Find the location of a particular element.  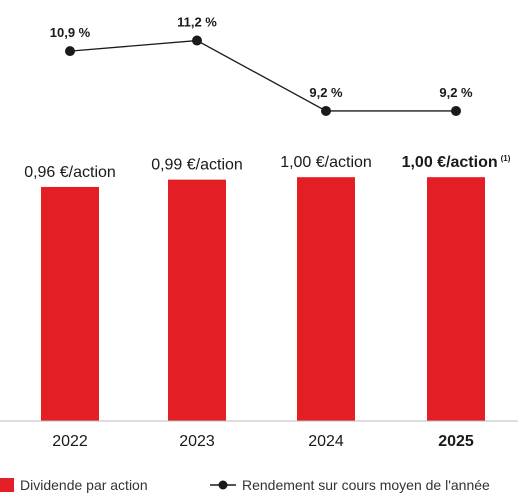

yield-point-2022 is located at coordinates (70, 51).